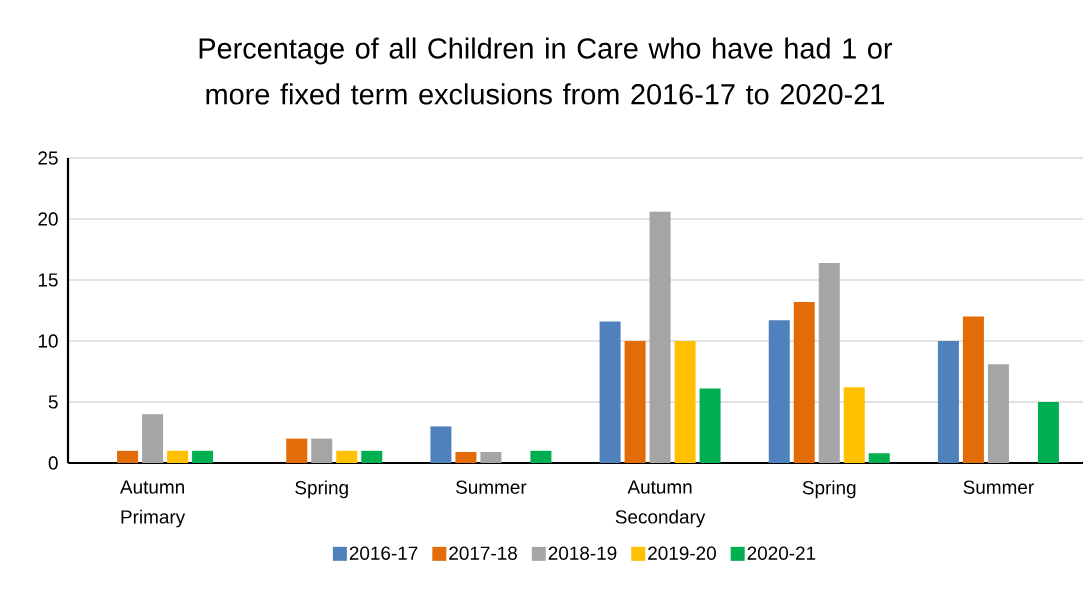 The image size is (1091, 601). I want to click on legend-label: 2019-20, so click(682, 553).